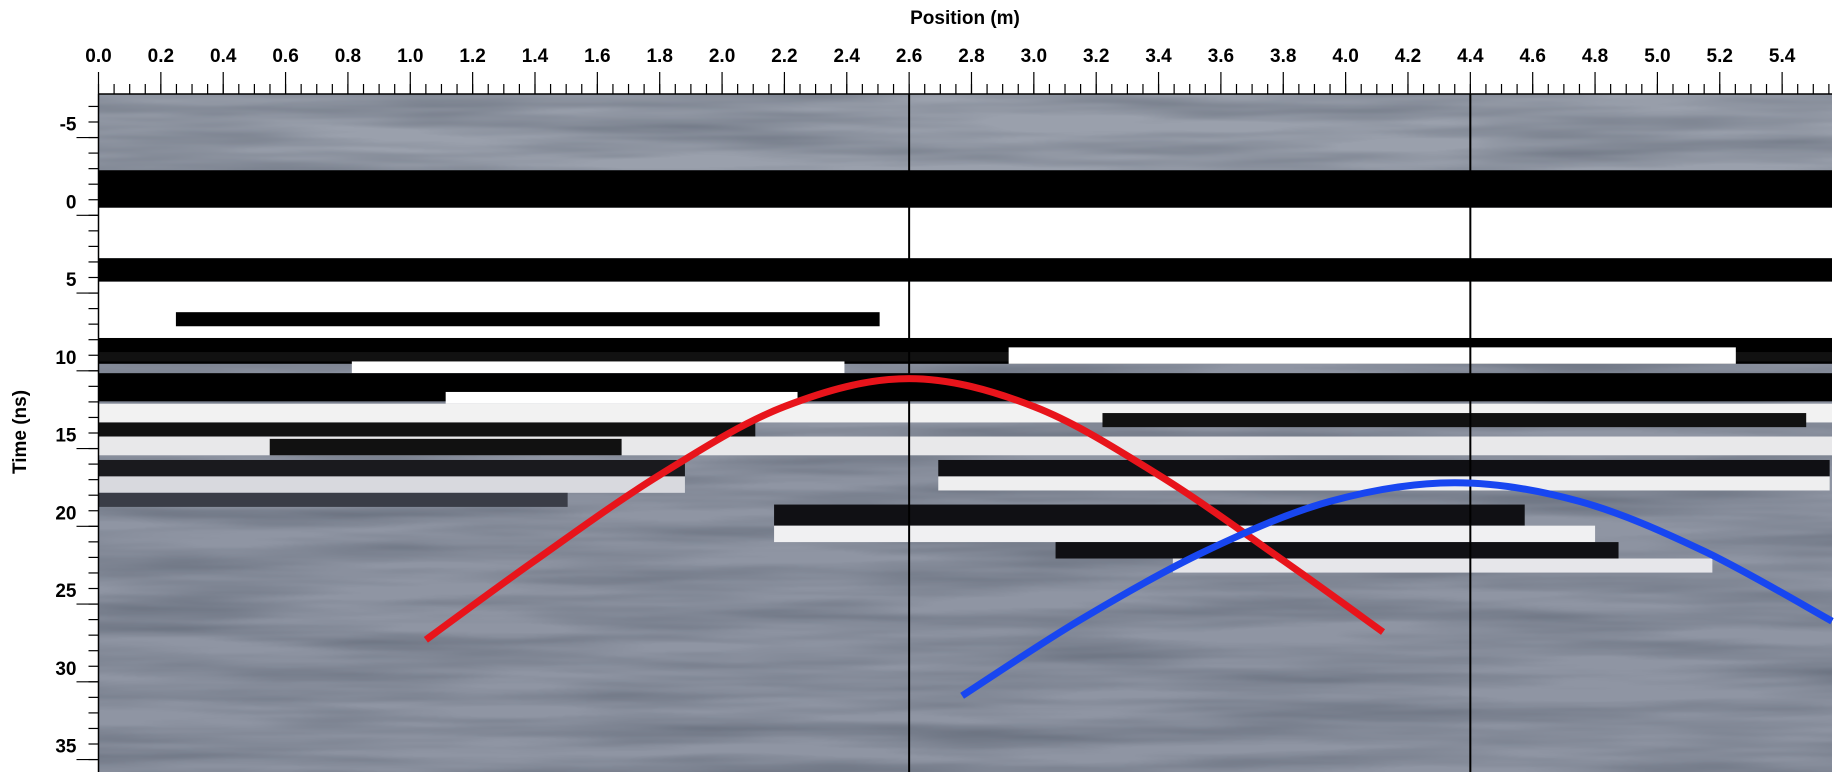 This screenshot has height=772, width=1839. I want to click on x-tick-label: 3.6, so click(1221, 56).